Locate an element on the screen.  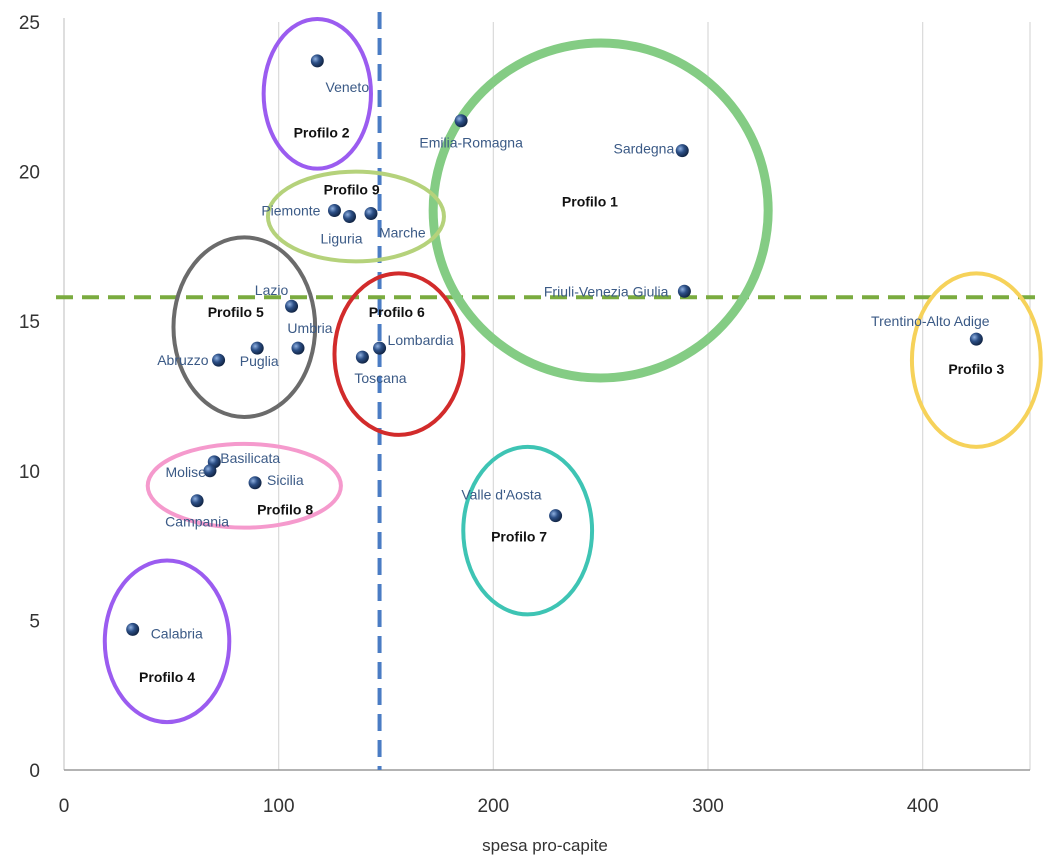
x-tick-label: 300 is located at coordinates (708, 806).